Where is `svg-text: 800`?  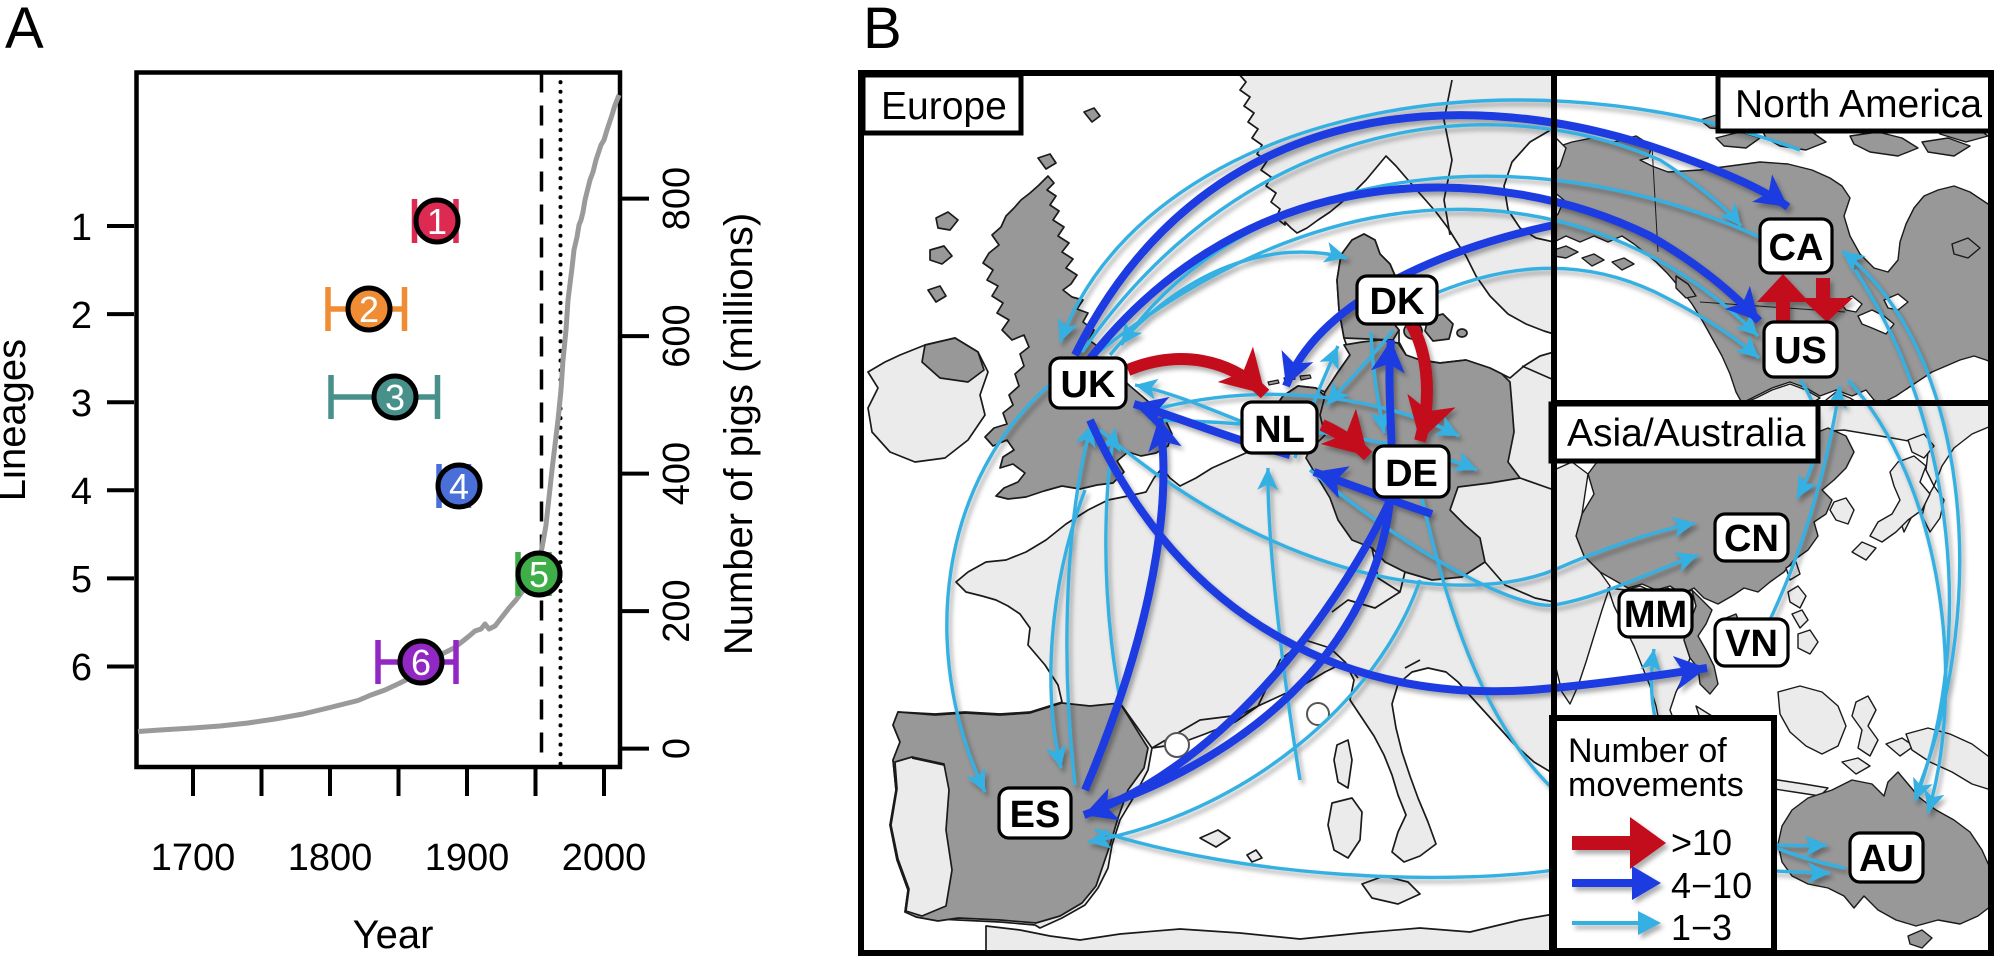
svg-text: 800 is located at coordinates (677, 198).